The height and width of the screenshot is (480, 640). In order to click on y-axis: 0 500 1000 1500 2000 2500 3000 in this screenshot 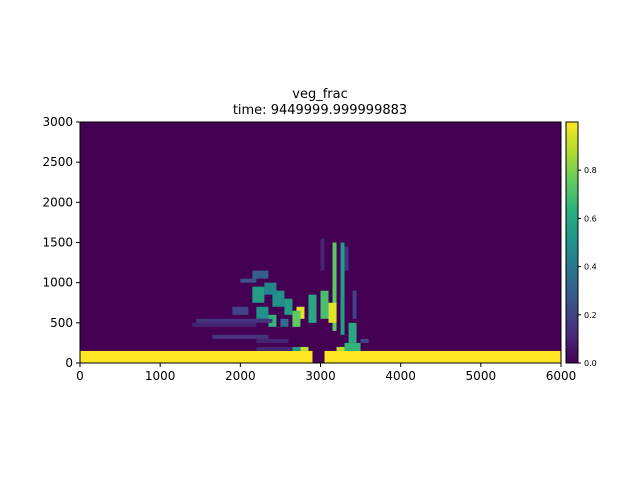, I will do `click(61, 242)`.